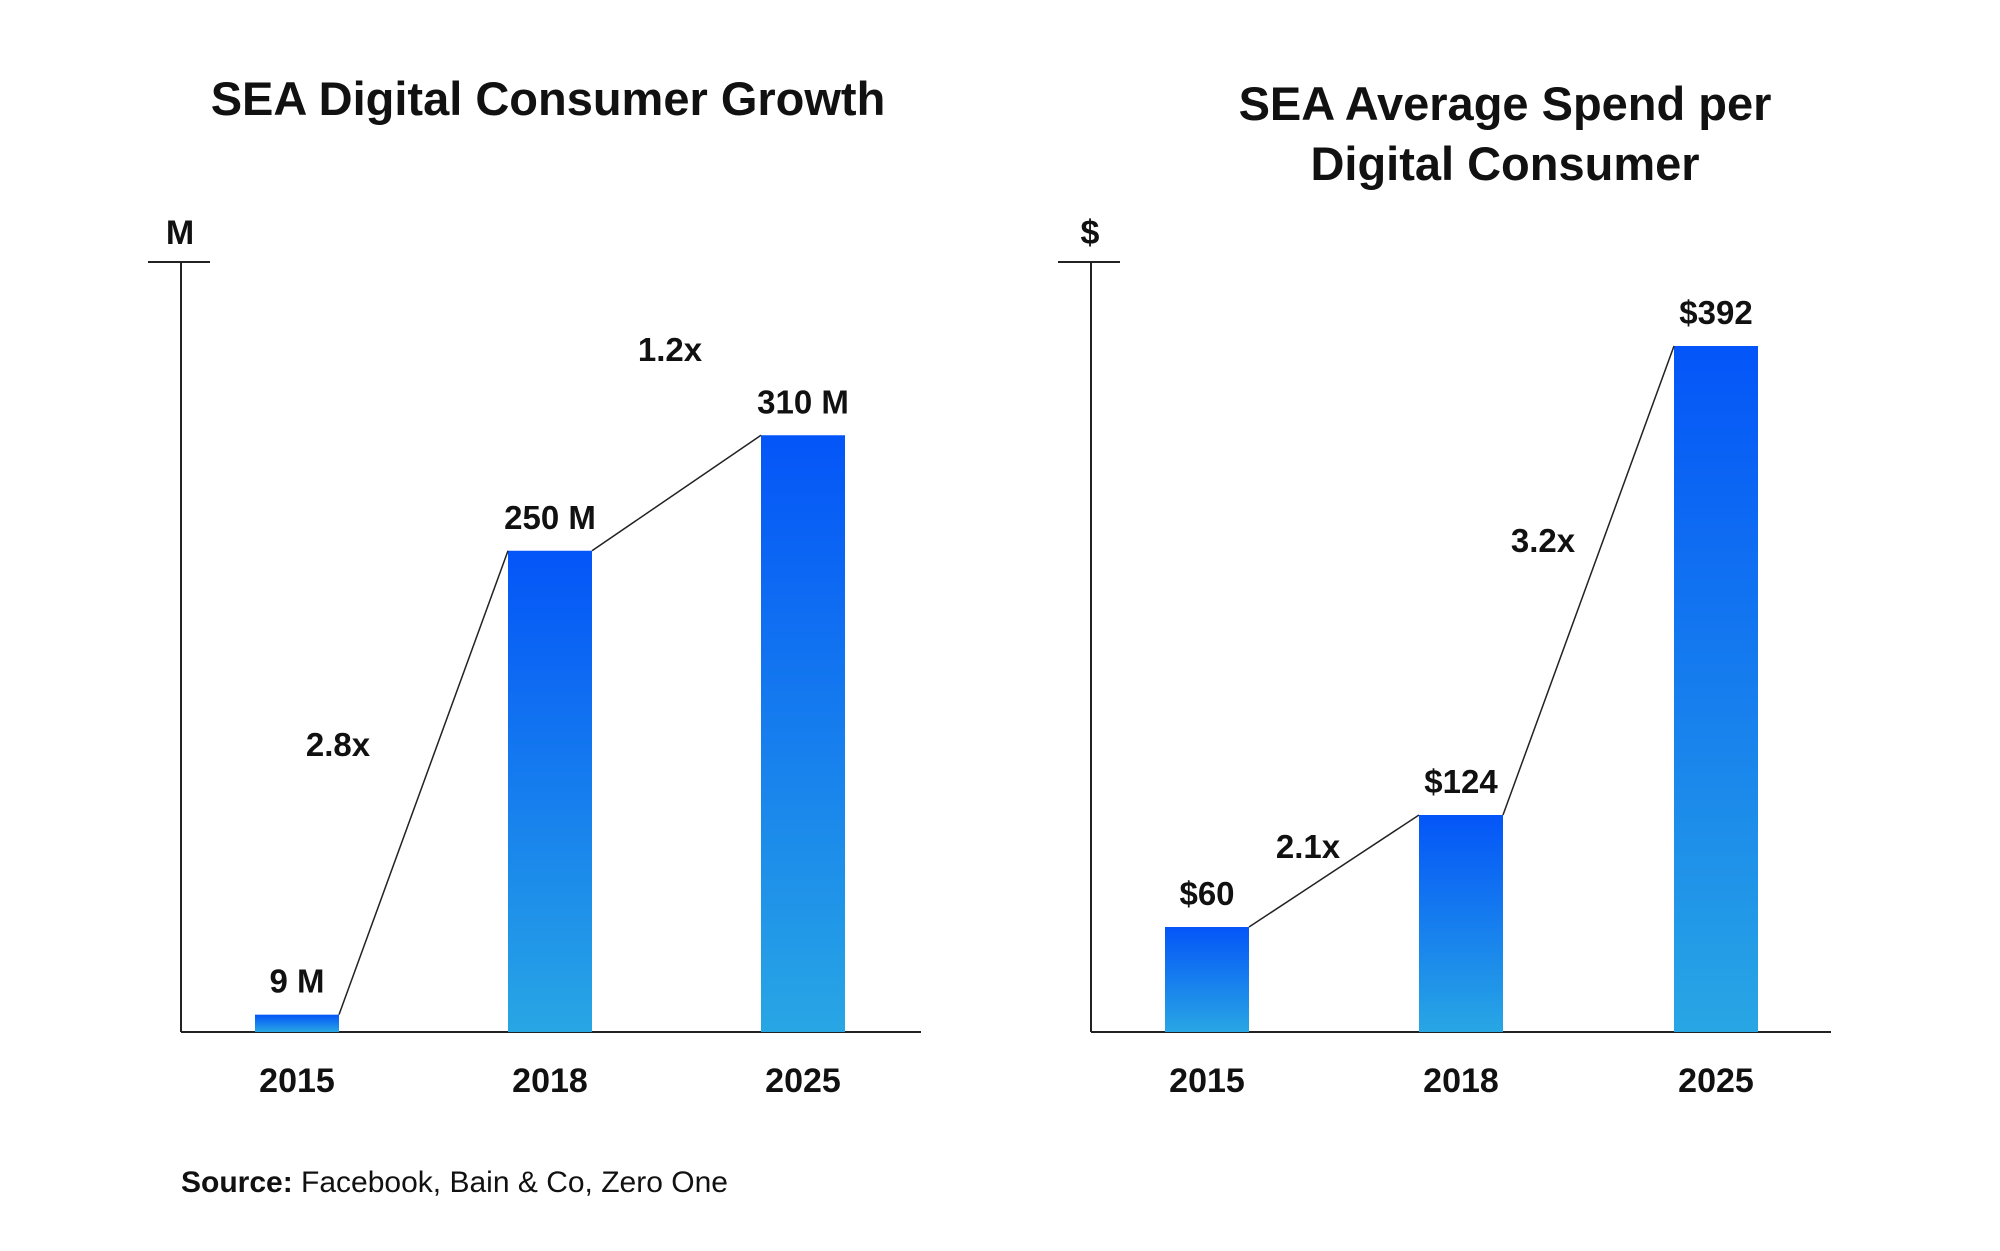  What do you see at coordinates (1715, 312) in the screenshot?
I see `chart2-data-label-2025: $392` at bounding box center [1715, 312].